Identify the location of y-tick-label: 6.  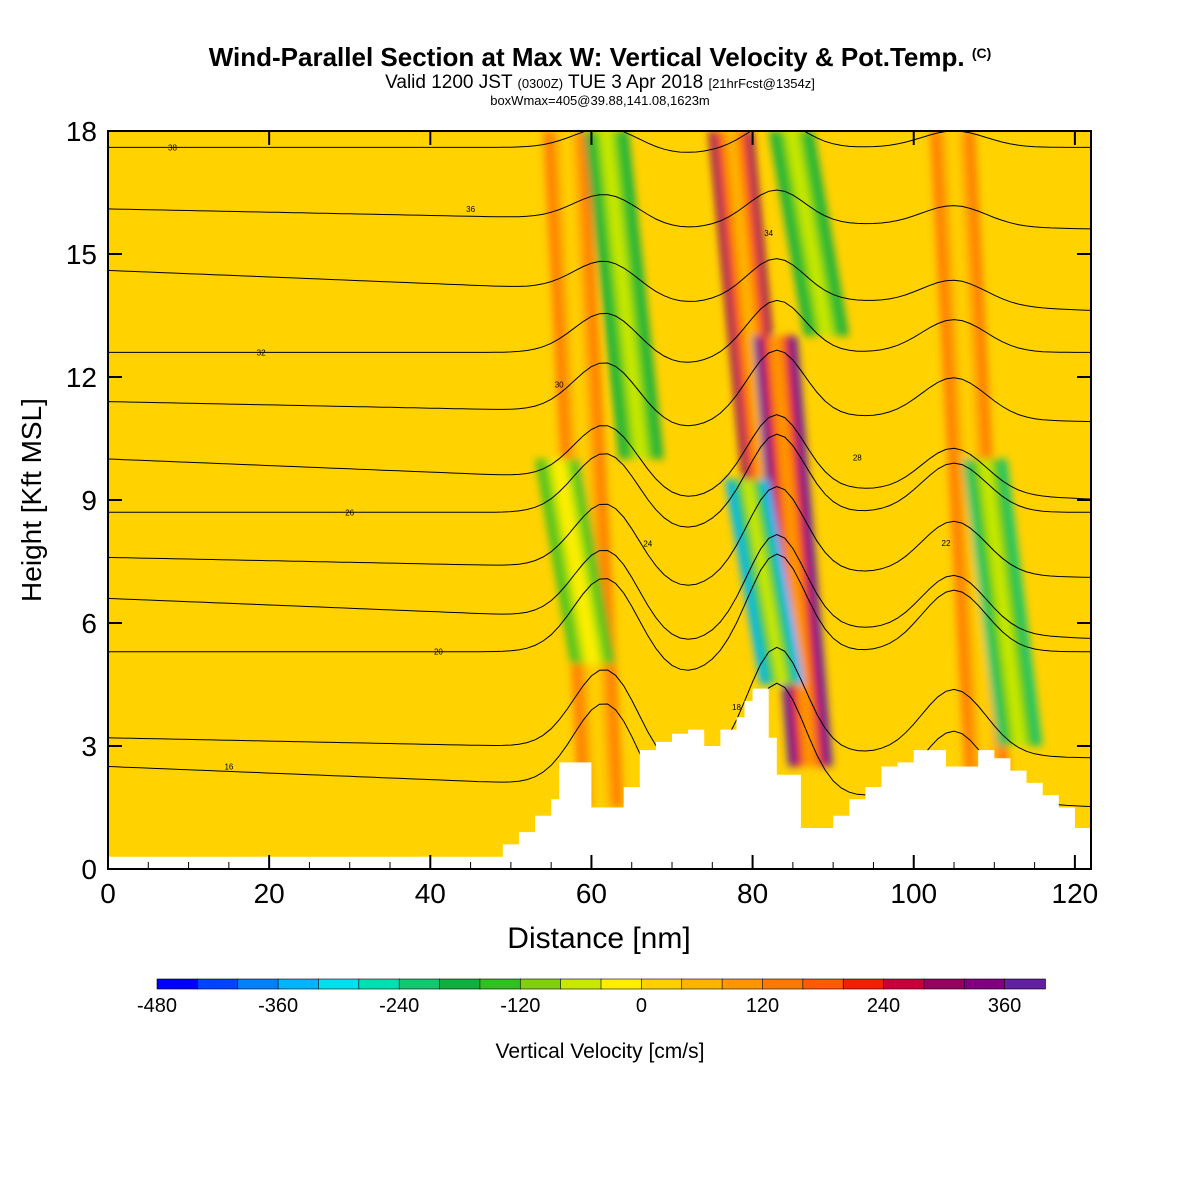
(89, 623).